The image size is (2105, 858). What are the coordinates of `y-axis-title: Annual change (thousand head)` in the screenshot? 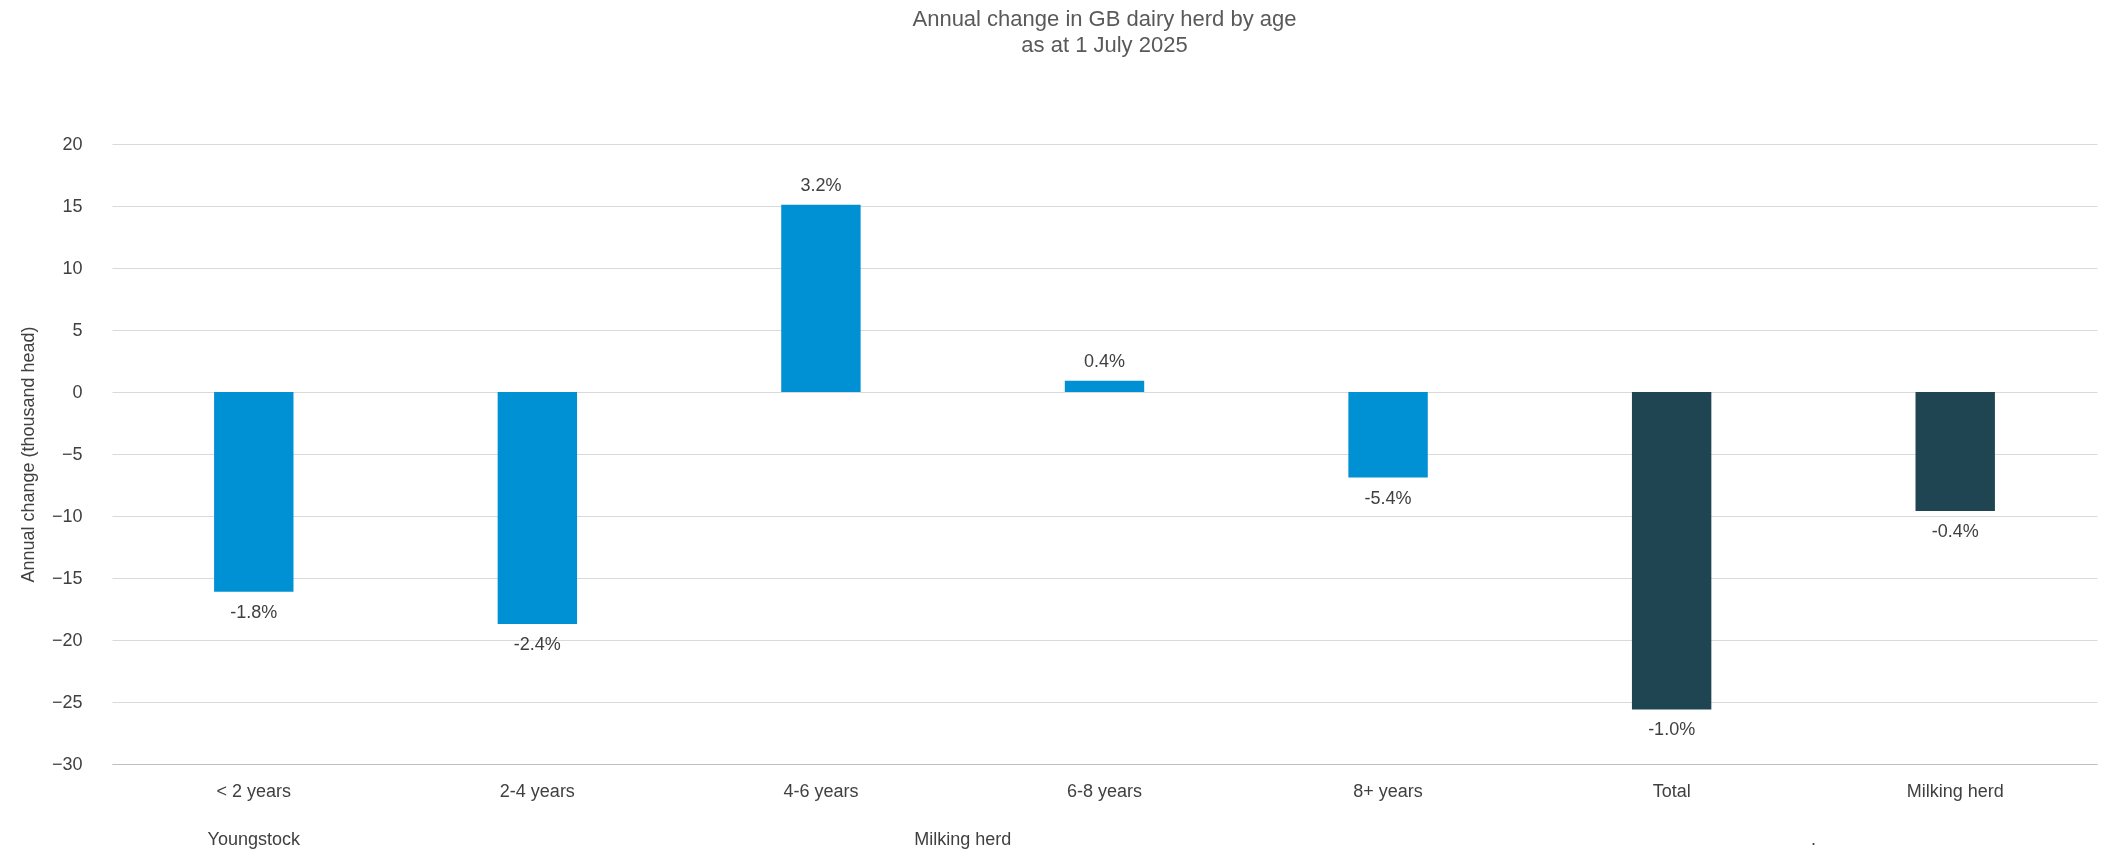 It's located at (27, 454).